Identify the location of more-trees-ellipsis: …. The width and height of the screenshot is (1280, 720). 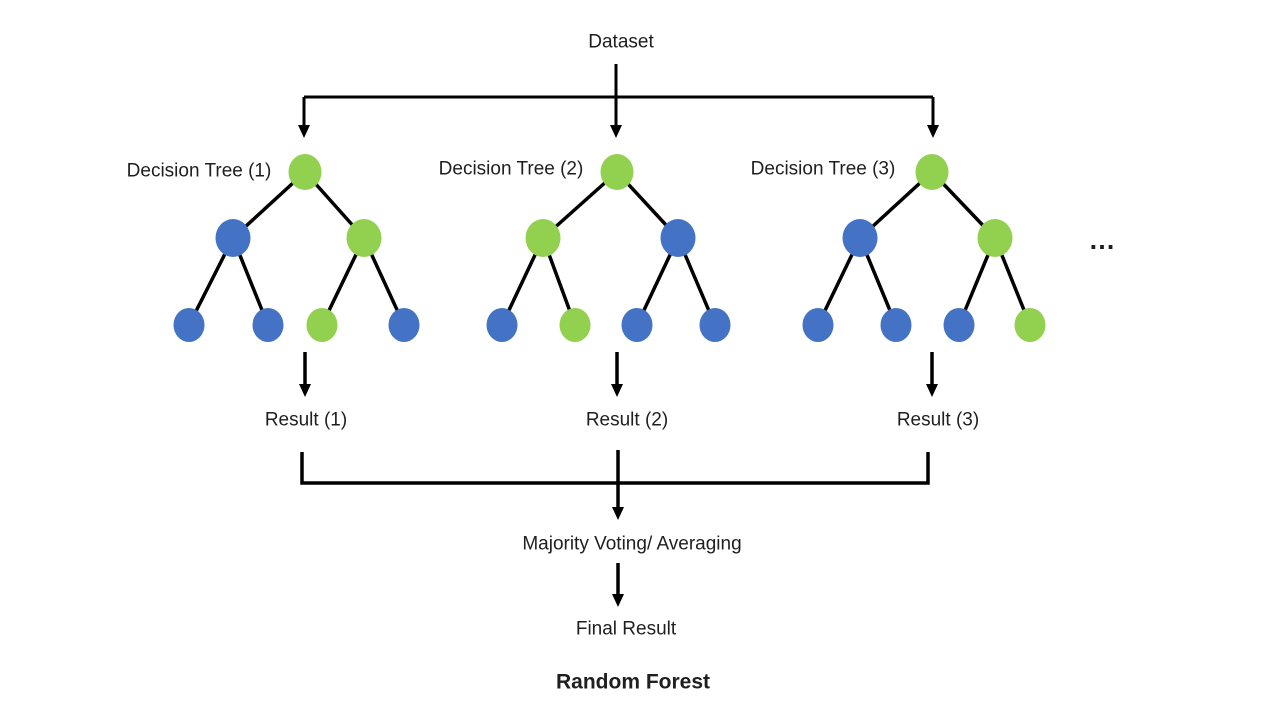
(1103, 239).